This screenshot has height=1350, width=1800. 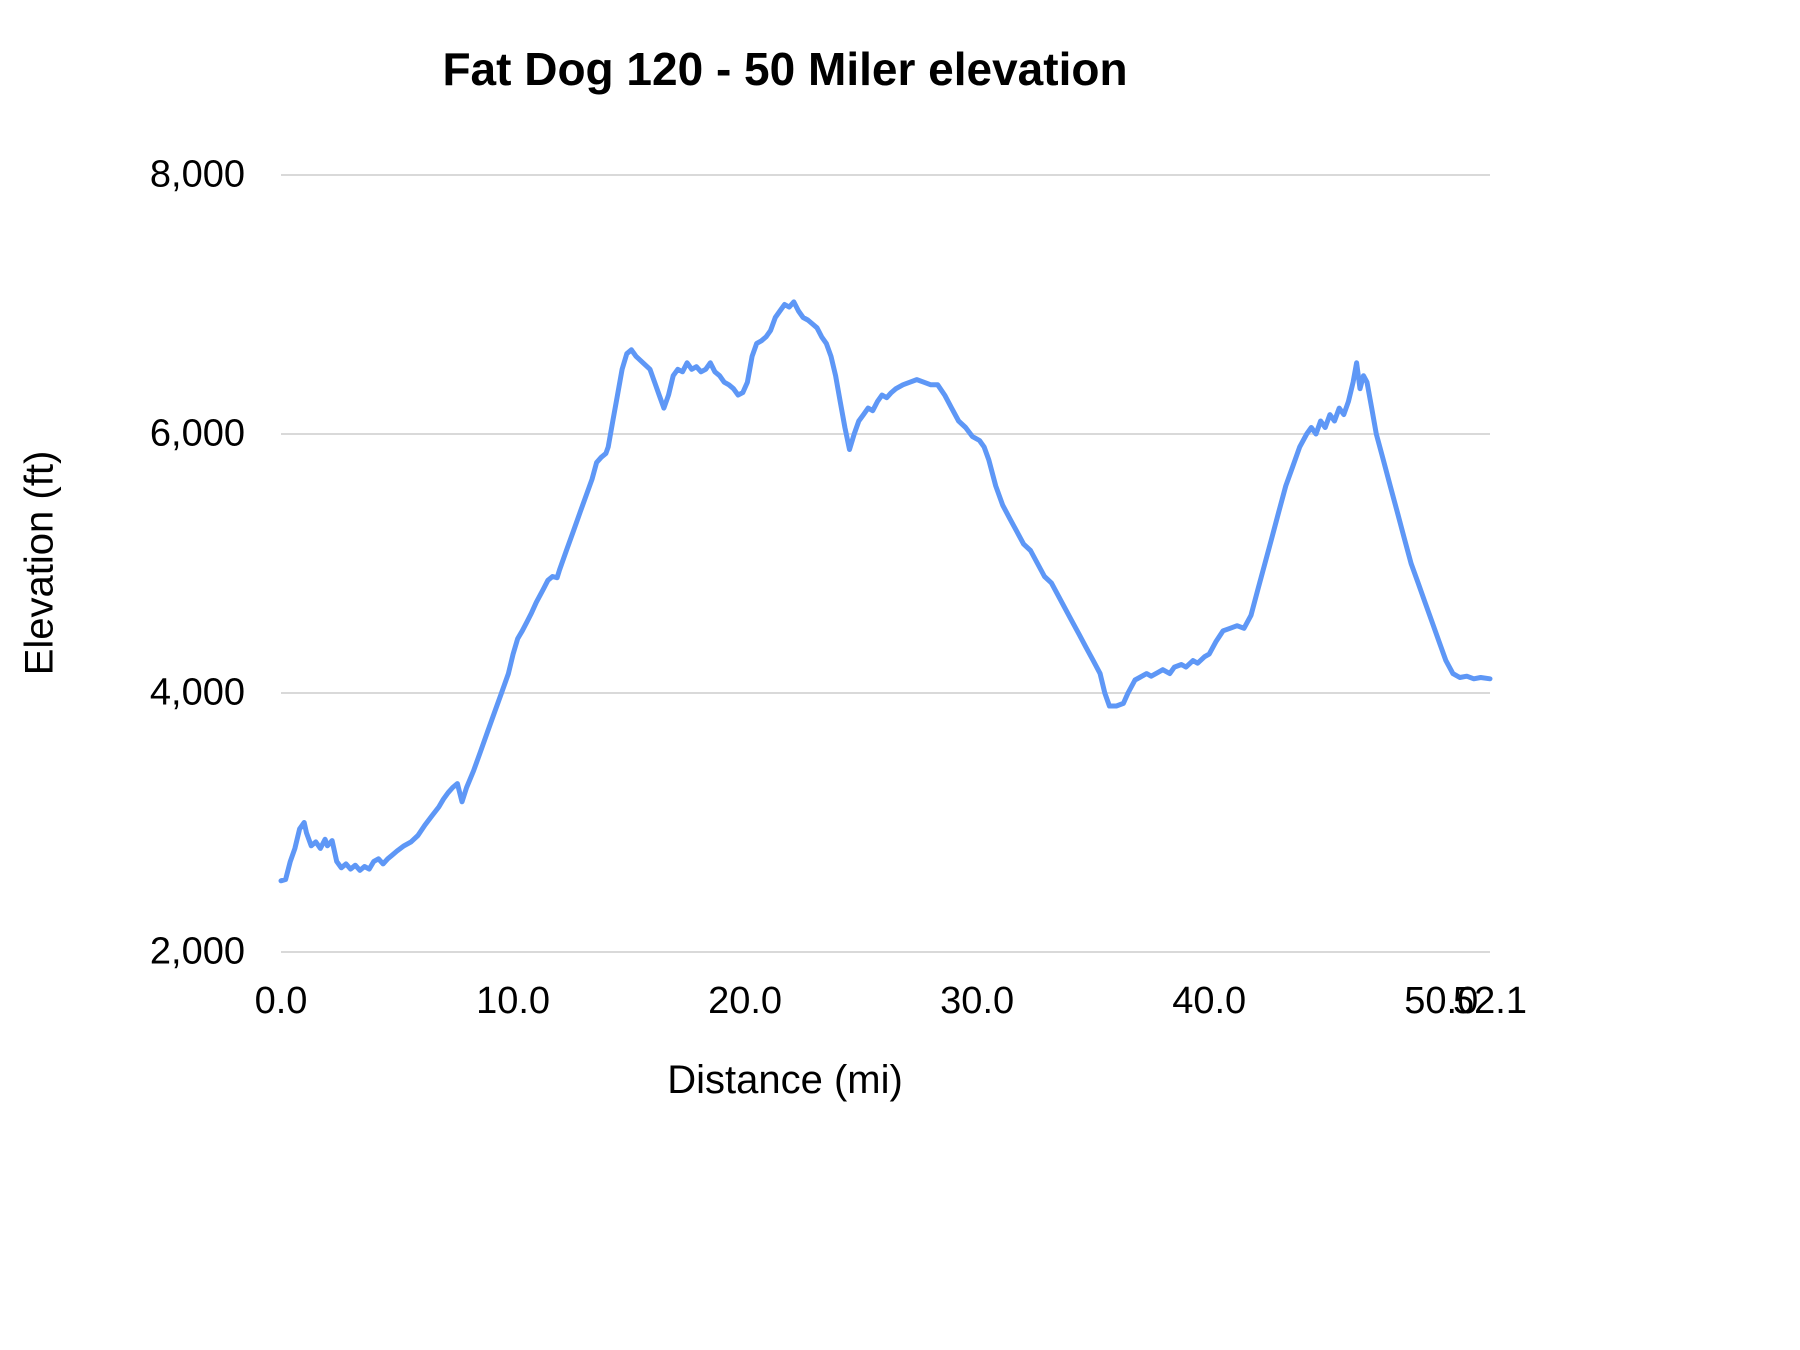 I want to click on y-tick-label: 2,000, so click(x=197, y=951).